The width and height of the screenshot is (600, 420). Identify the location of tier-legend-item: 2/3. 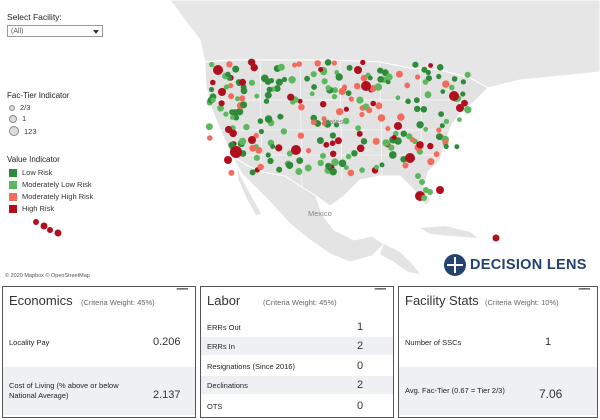
(19, 107).